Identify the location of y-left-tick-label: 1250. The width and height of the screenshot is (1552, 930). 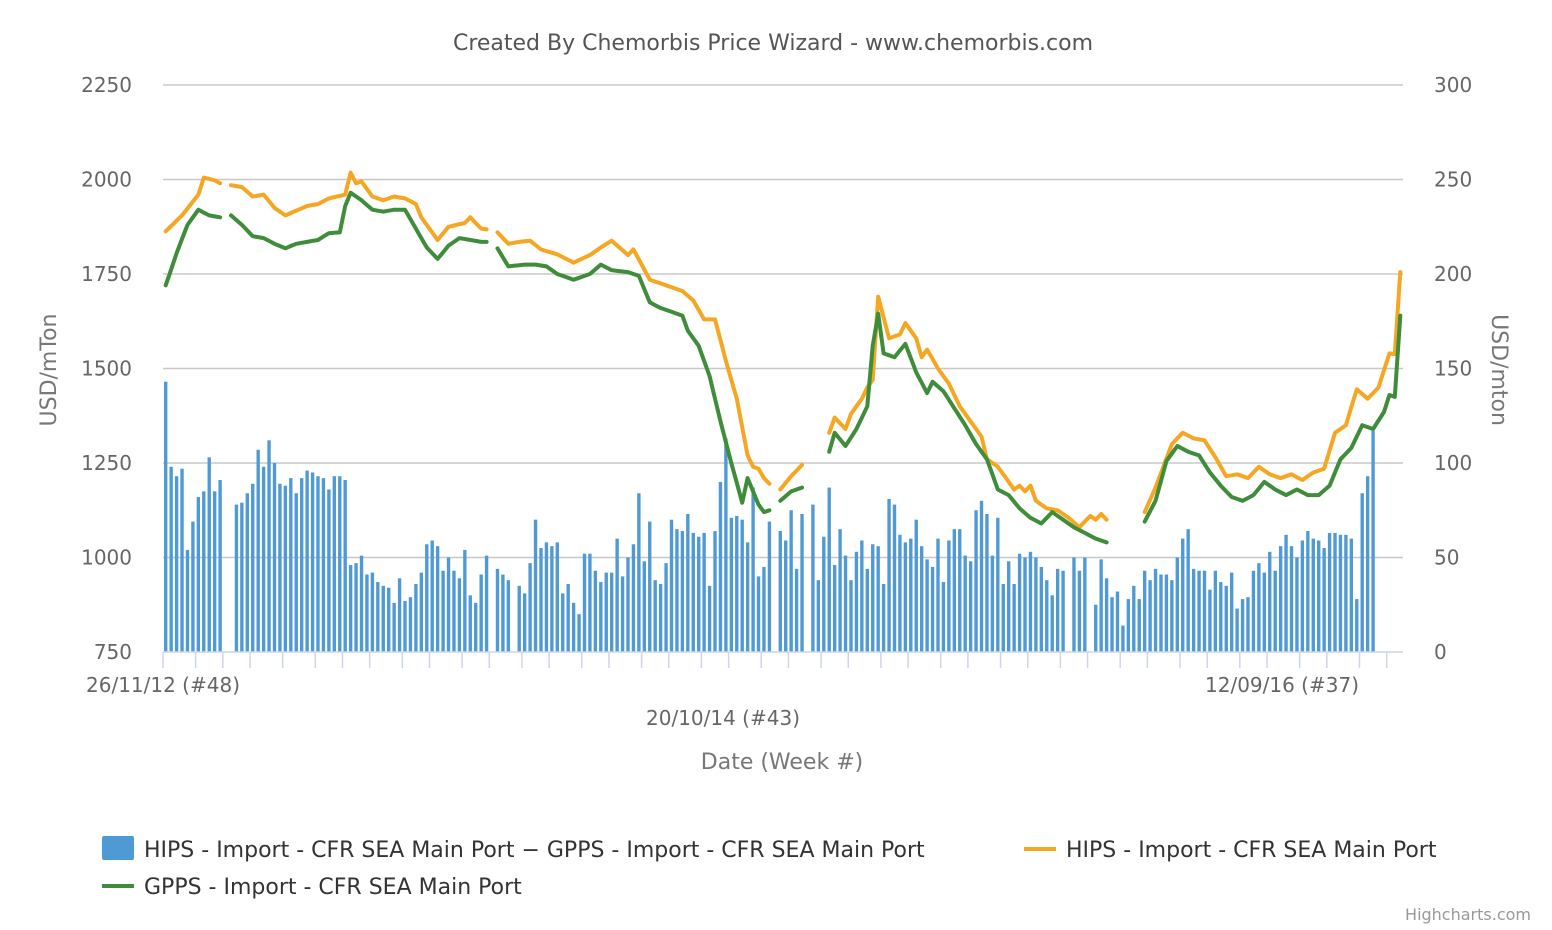
(106, 463).